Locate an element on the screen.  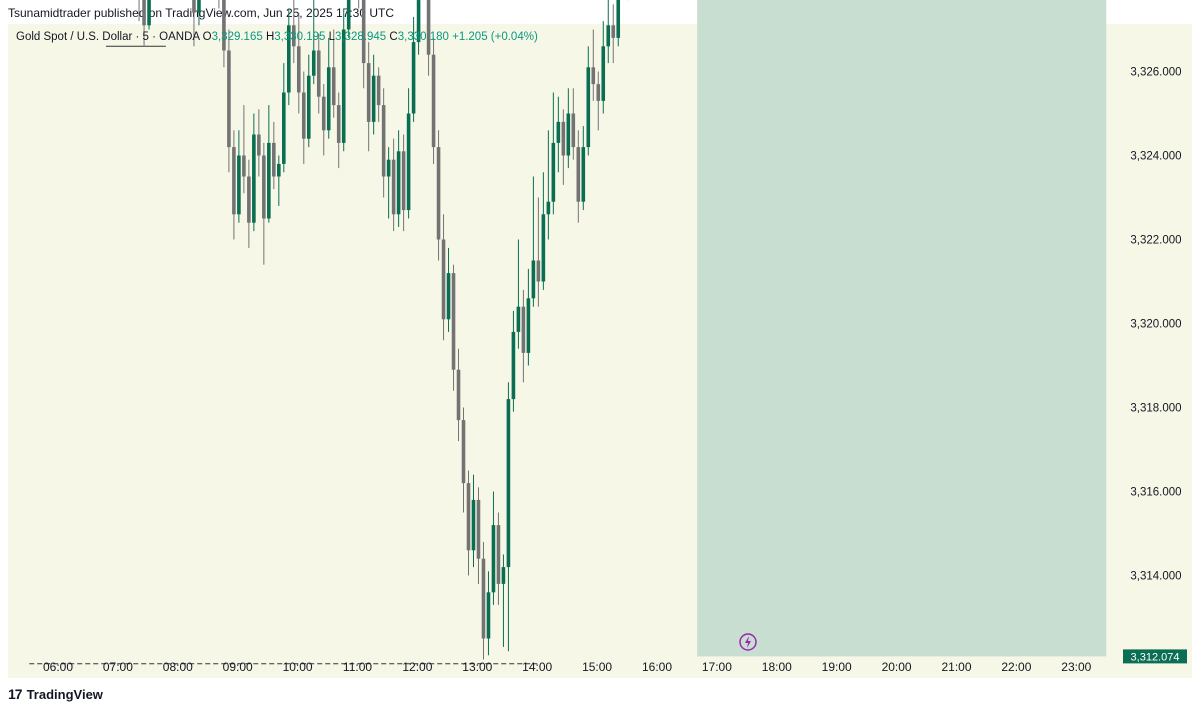
y-tick-label: 3,320.000 is located at coordinates (1155, 325).